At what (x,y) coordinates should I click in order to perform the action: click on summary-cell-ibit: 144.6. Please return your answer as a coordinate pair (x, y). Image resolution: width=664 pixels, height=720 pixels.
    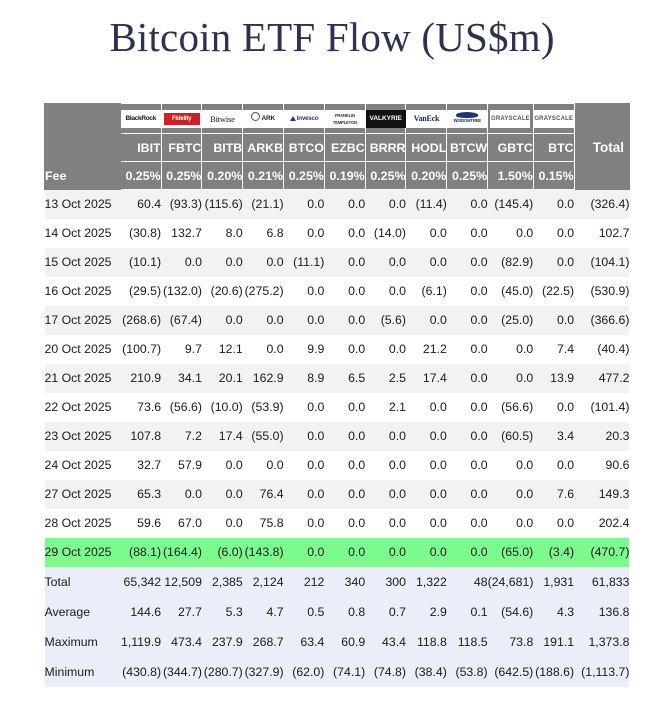
    Looking at the image, I should click on (141, 611).